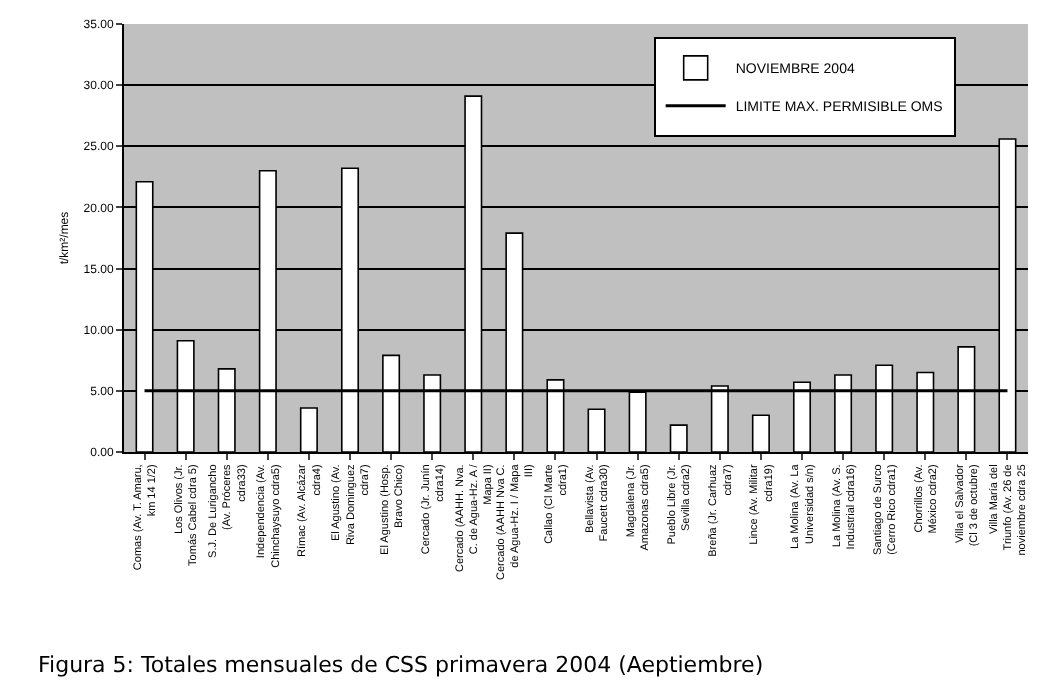 Image resolution: width=1056 pixels, height=692 pixels. Describe the element at coordinates (401, 665) in the screenshot. I see `text: Figura 5: Totales mensuales de CSS primavera 2004 (Aeptiembre)` at that location.